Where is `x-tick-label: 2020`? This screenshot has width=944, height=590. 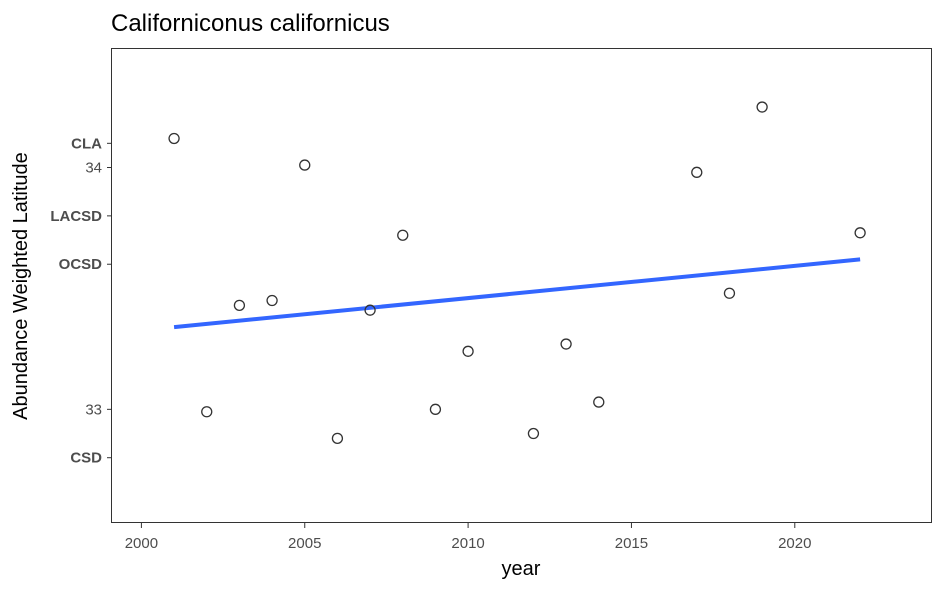
x-tick-label: 2020 is located at coordinates (794, 543).